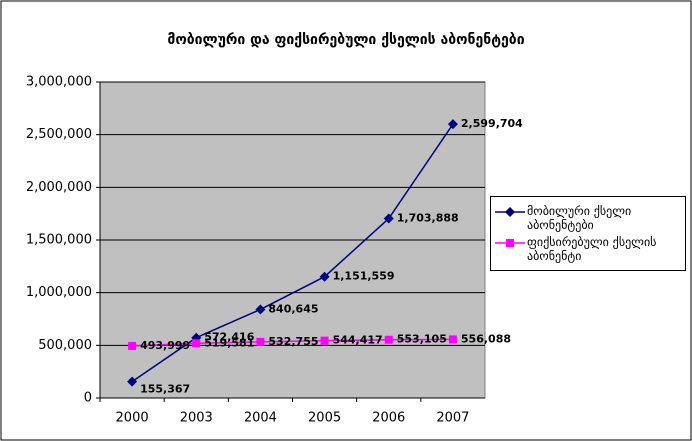  What do you see at coordinates (88, 398) in the screenshot?
I see `y-tick-label: 0` at bounding box center [88, 398].